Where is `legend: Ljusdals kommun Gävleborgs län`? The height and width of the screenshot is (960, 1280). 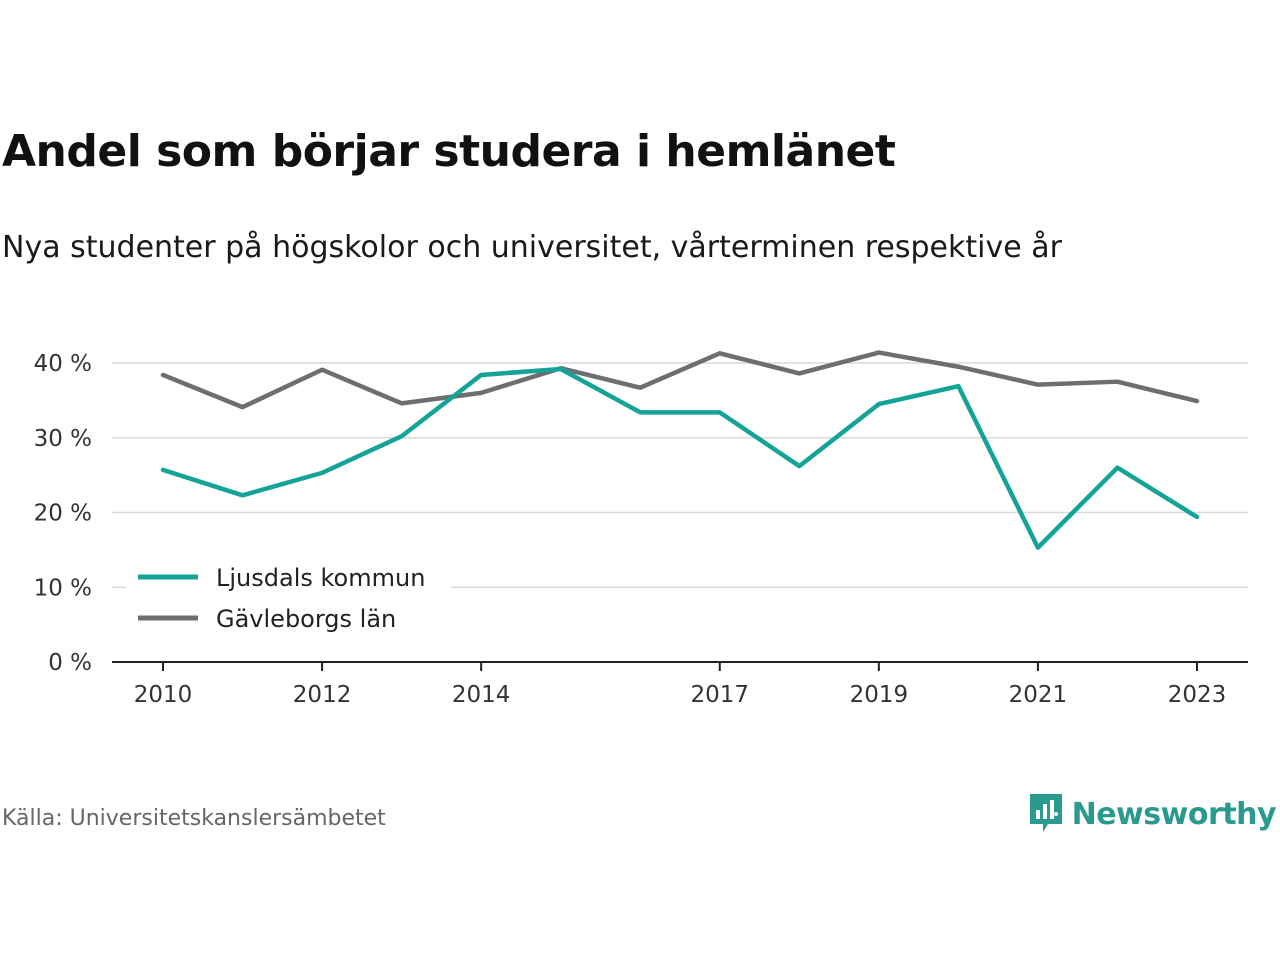
legend: Ljusdals kommun Gävleborgs län is located at coordinates (288, 595).